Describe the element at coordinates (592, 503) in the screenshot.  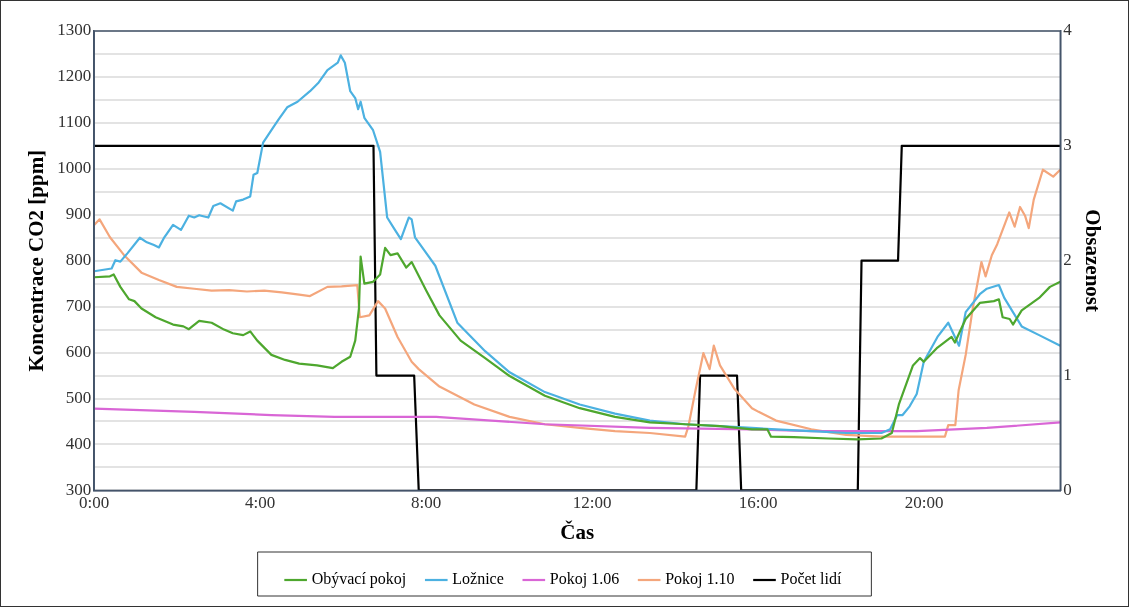
I see `x-tick-label: 12:00` at that location.